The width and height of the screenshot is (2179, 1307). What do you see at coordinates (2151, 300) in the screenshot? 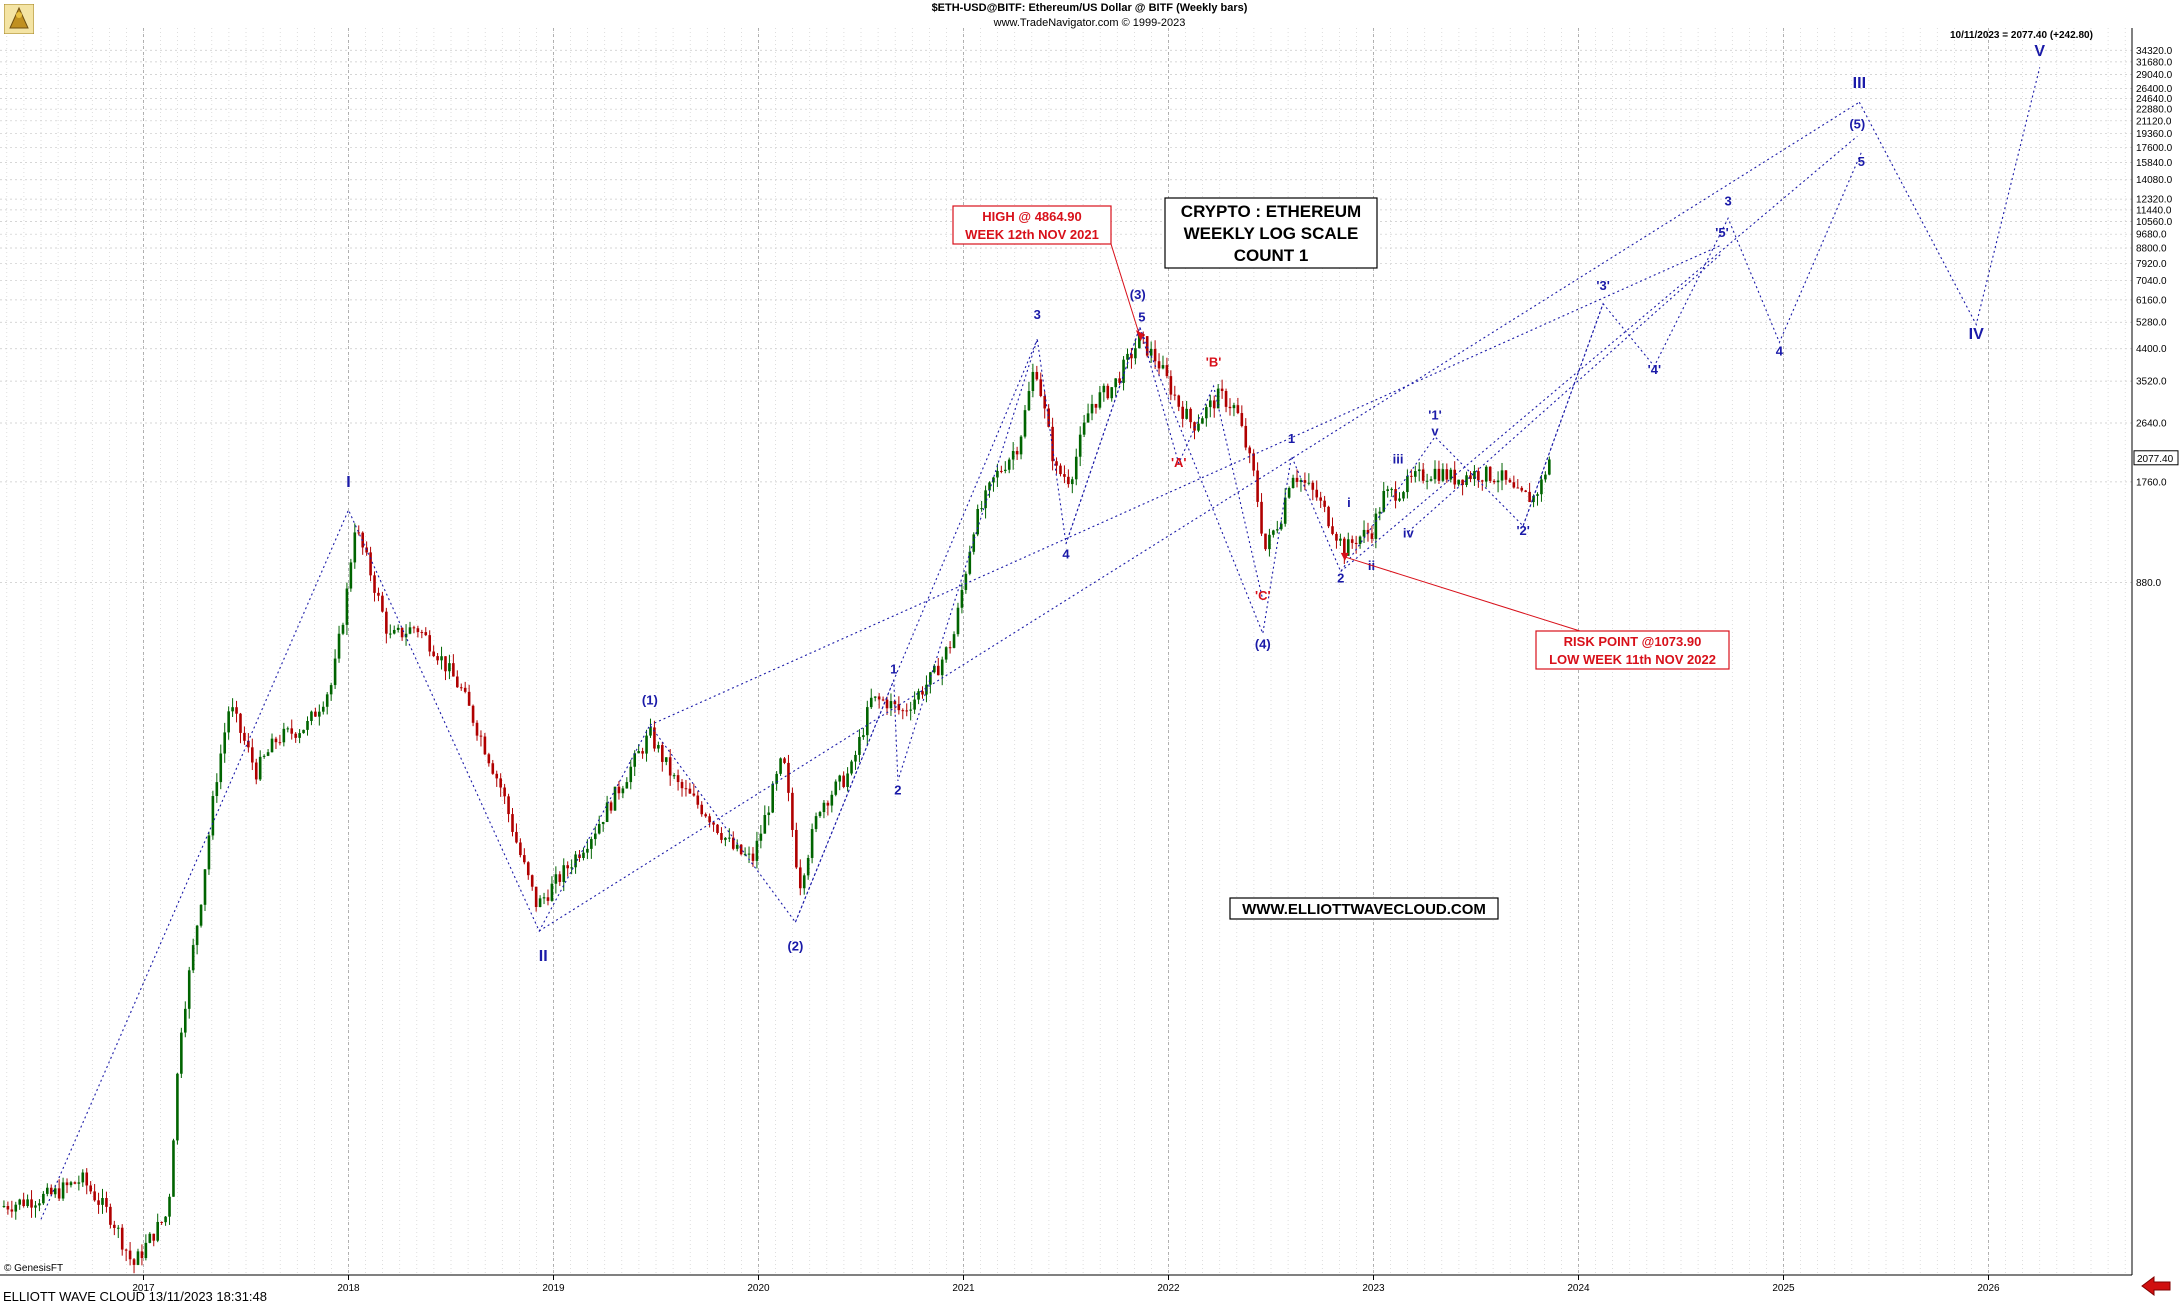
I see `y-tick-label: 6160.0` at bounding box center [2151, 300].